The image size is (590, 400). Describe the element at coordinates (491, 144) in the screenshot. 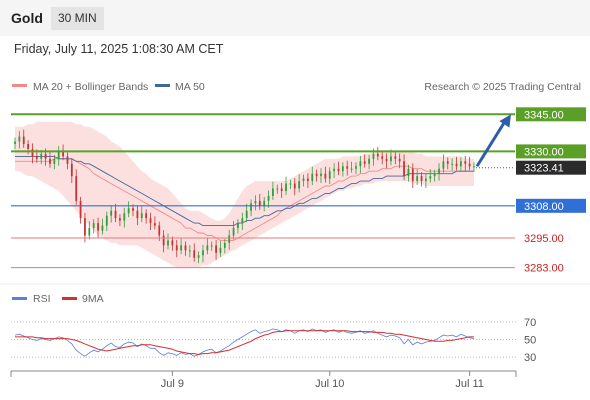

I see `forecast-arrow-shaft` at that location.